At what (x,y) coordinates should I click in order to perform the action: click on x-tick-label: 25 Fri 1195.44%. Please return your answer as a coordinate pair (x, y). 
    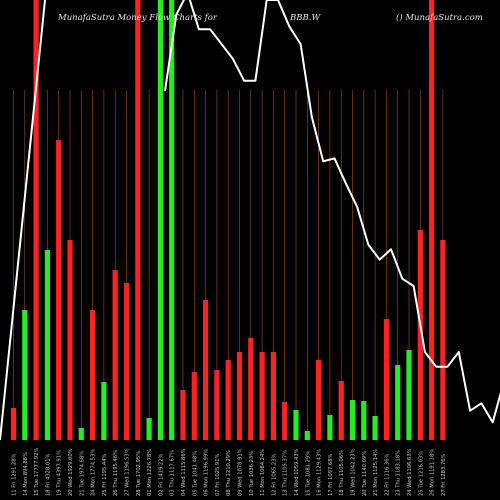
    Looking at the image, I should click on (105, 474).